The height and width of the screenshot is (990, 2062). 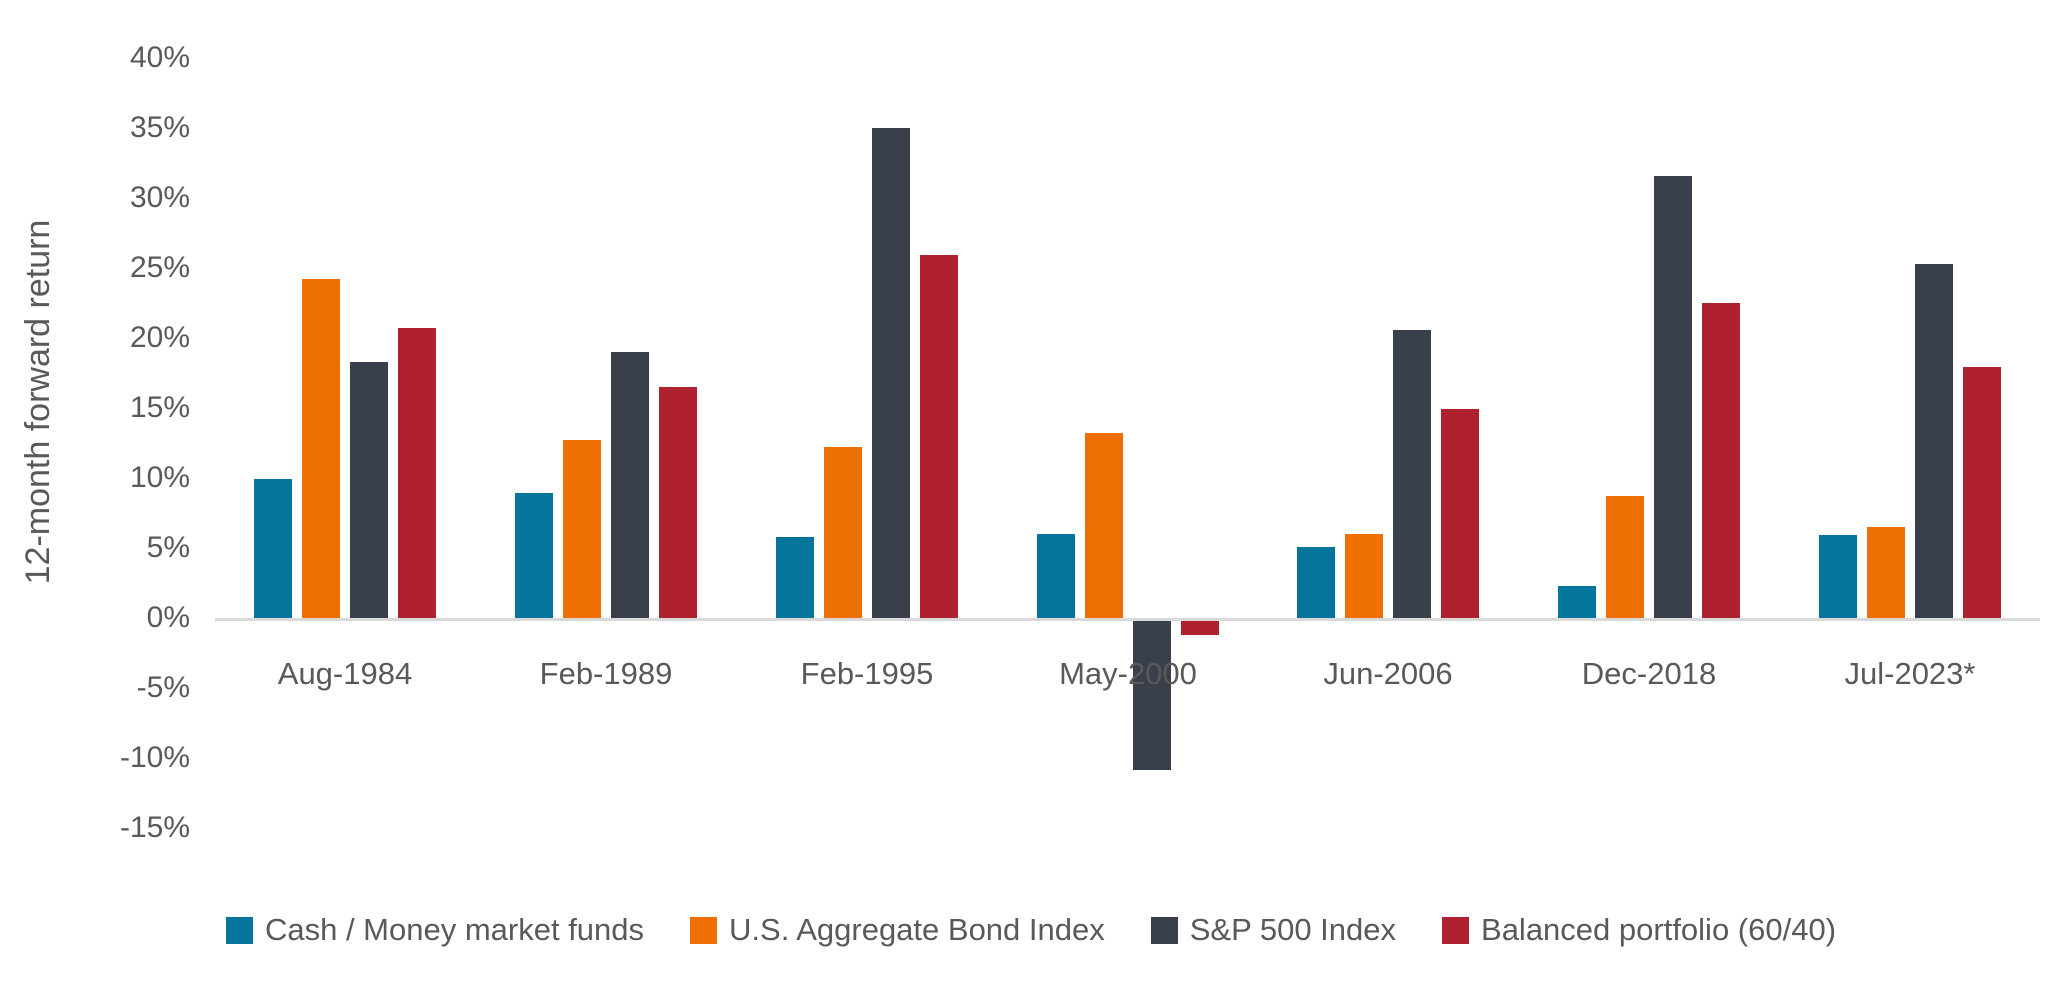 I want to click on y-tick-label: 10%, so click(x=159, y=477).